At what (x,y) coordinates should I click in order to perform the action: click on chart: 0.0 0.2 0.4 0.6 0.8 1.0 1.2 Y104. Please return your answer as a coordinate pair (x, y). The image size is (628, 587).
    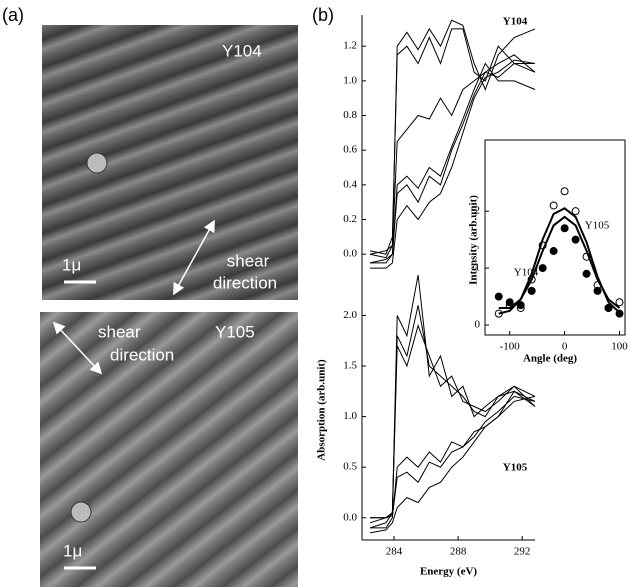
    Looking at the image, I should click on (439, 145).